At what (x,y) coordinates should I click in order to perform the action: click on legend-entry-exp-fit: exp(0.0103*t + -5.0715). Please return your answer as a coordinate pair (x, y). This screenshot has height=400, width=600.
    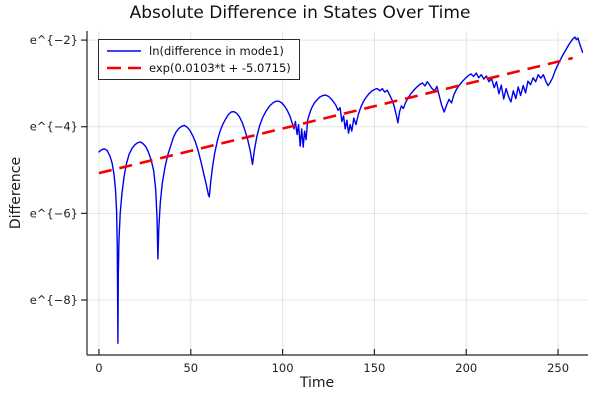
    Looking at the image, I should click on (198, 68).